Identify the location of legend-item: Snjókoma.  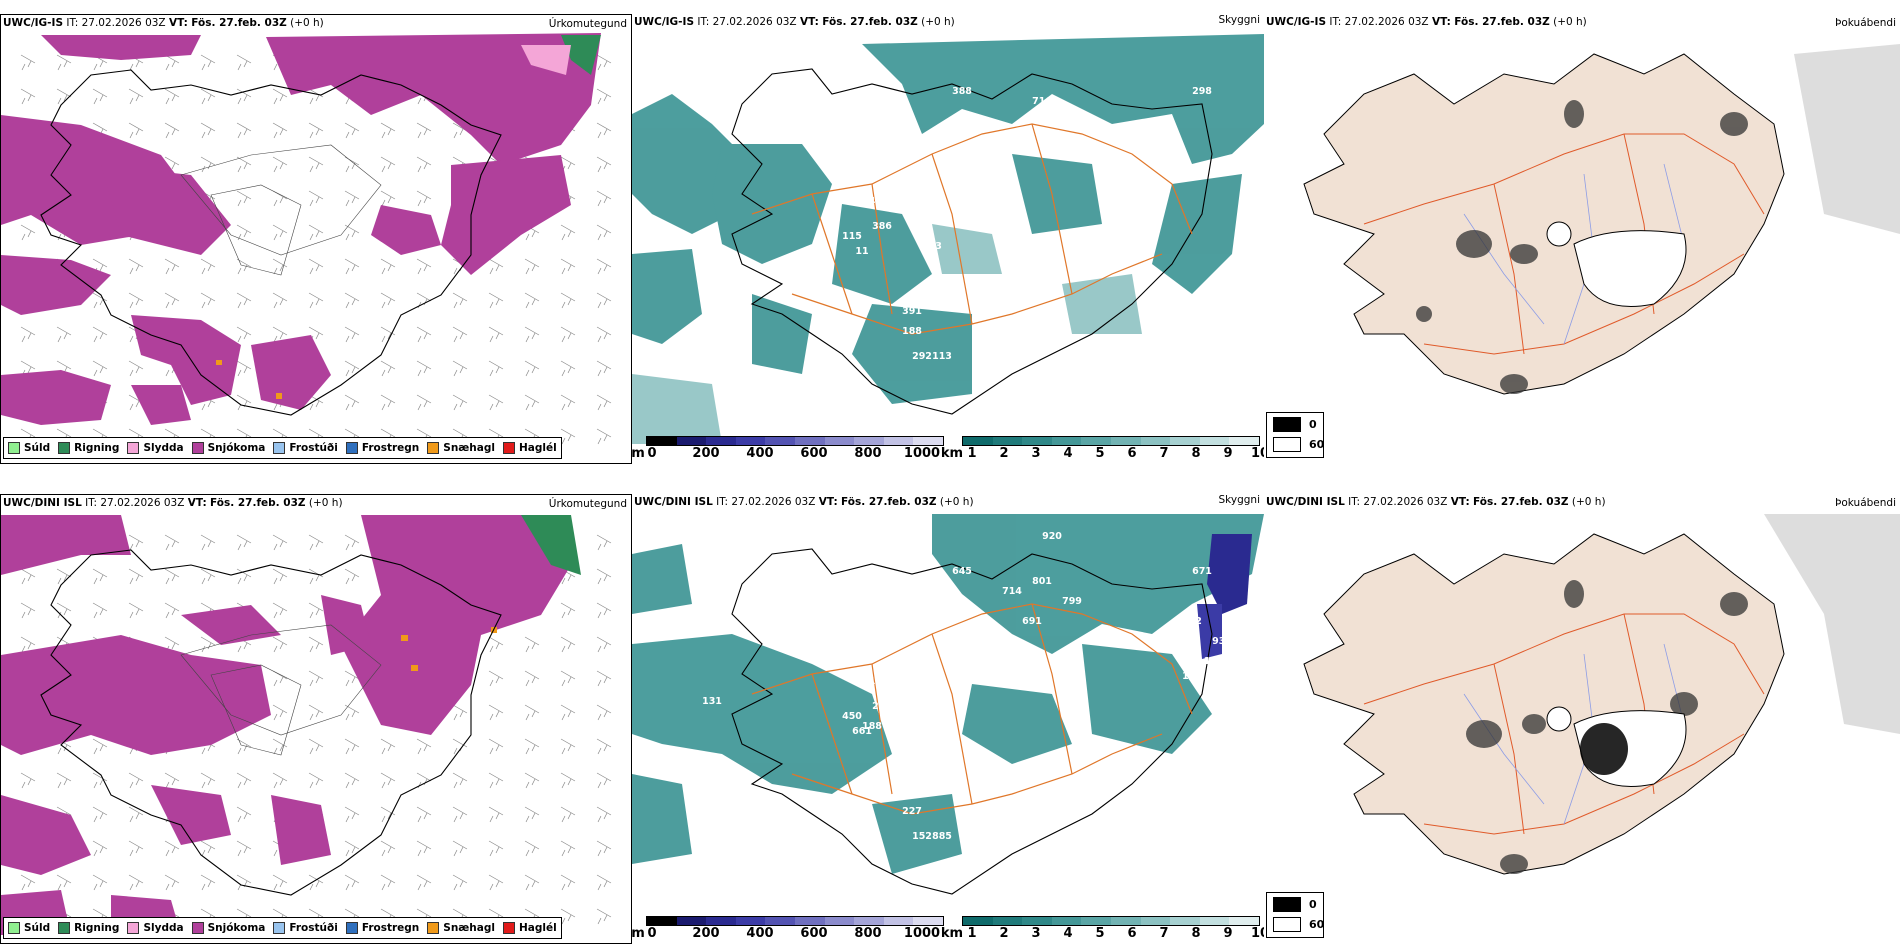
(228, 928).